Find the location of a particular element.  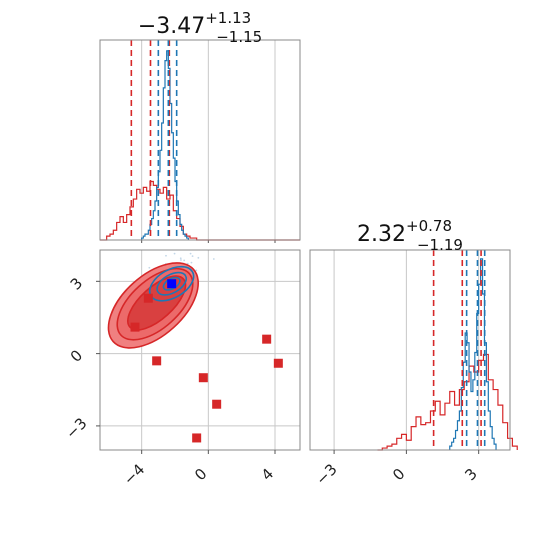

marginal-param-2-title-upper: +0.78 is located at coordinates (429, 226).